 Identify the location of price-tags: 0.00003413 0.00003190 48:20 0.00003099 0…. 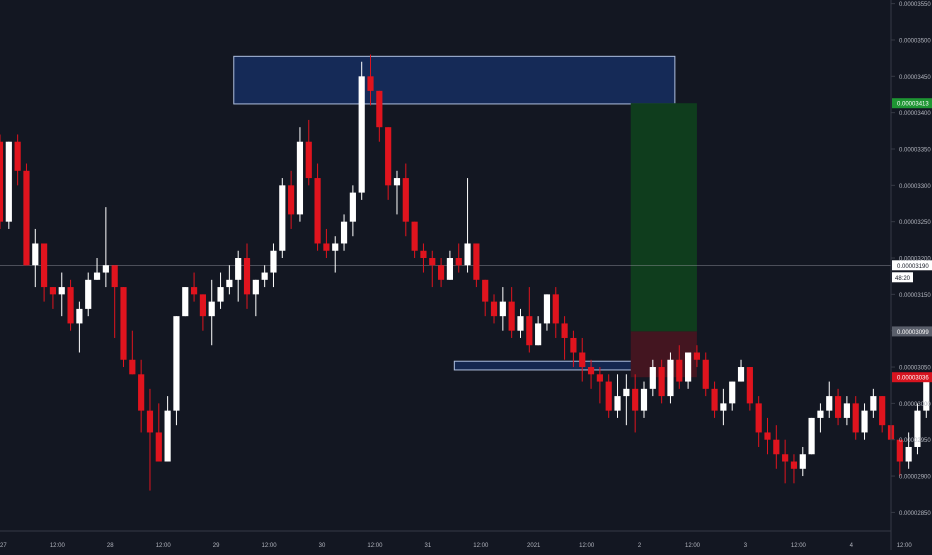
(912, 240).